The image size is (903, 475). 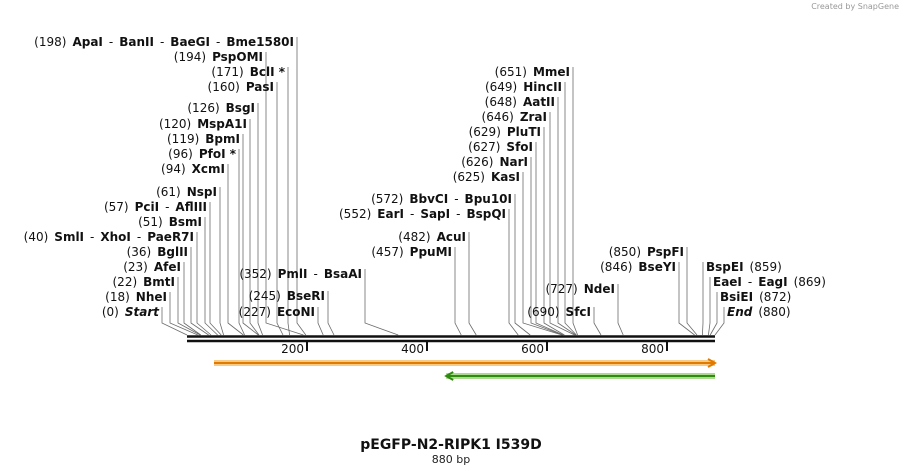 I want to click on site-label: (94) XcmI, so click(x=193, y=169).